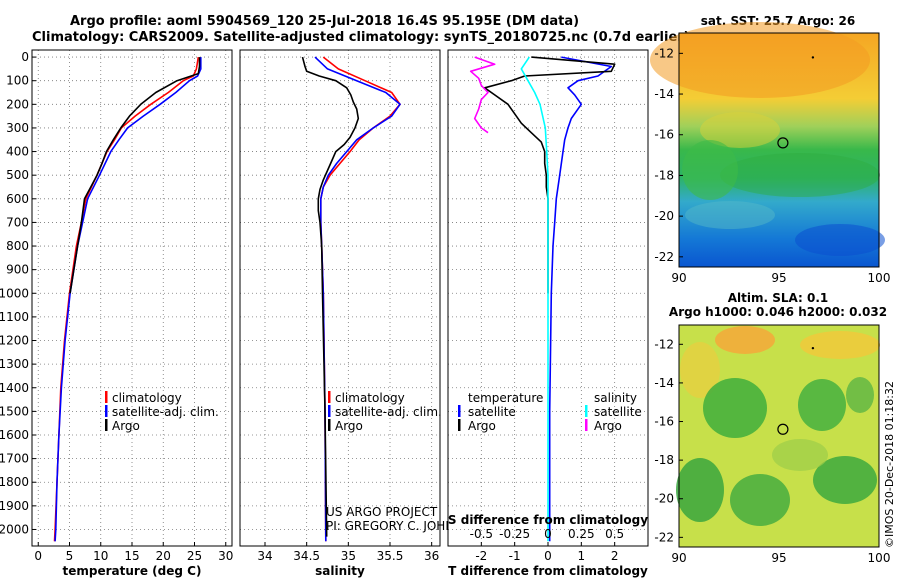  What do you see at coordinates (14, 364) in the screenshot?
I see `y-tick-label: 1300` at bounding box center [14, 364].